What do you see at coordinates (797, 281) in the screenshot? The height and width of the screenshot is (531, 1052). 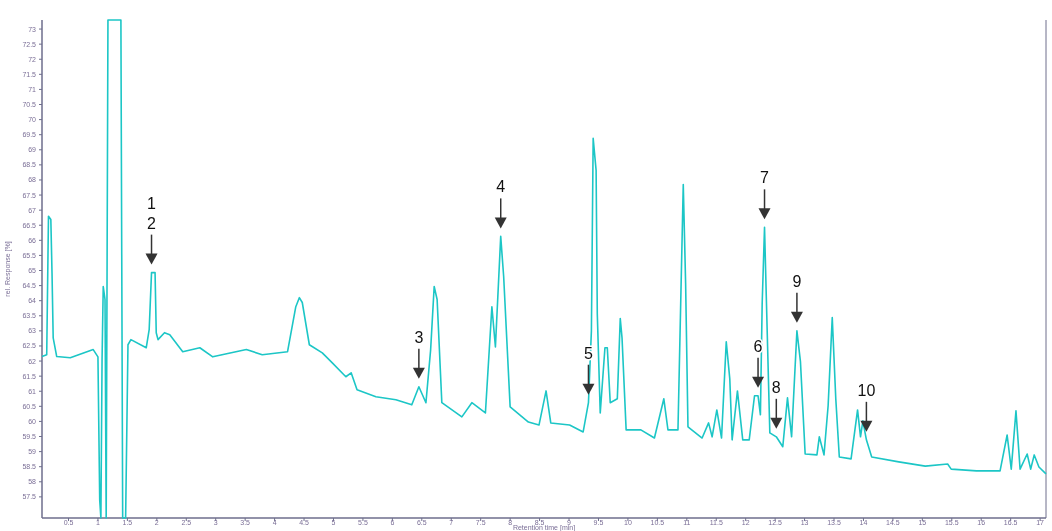 I see `annotation: 9` at bounding box center [797, 281].